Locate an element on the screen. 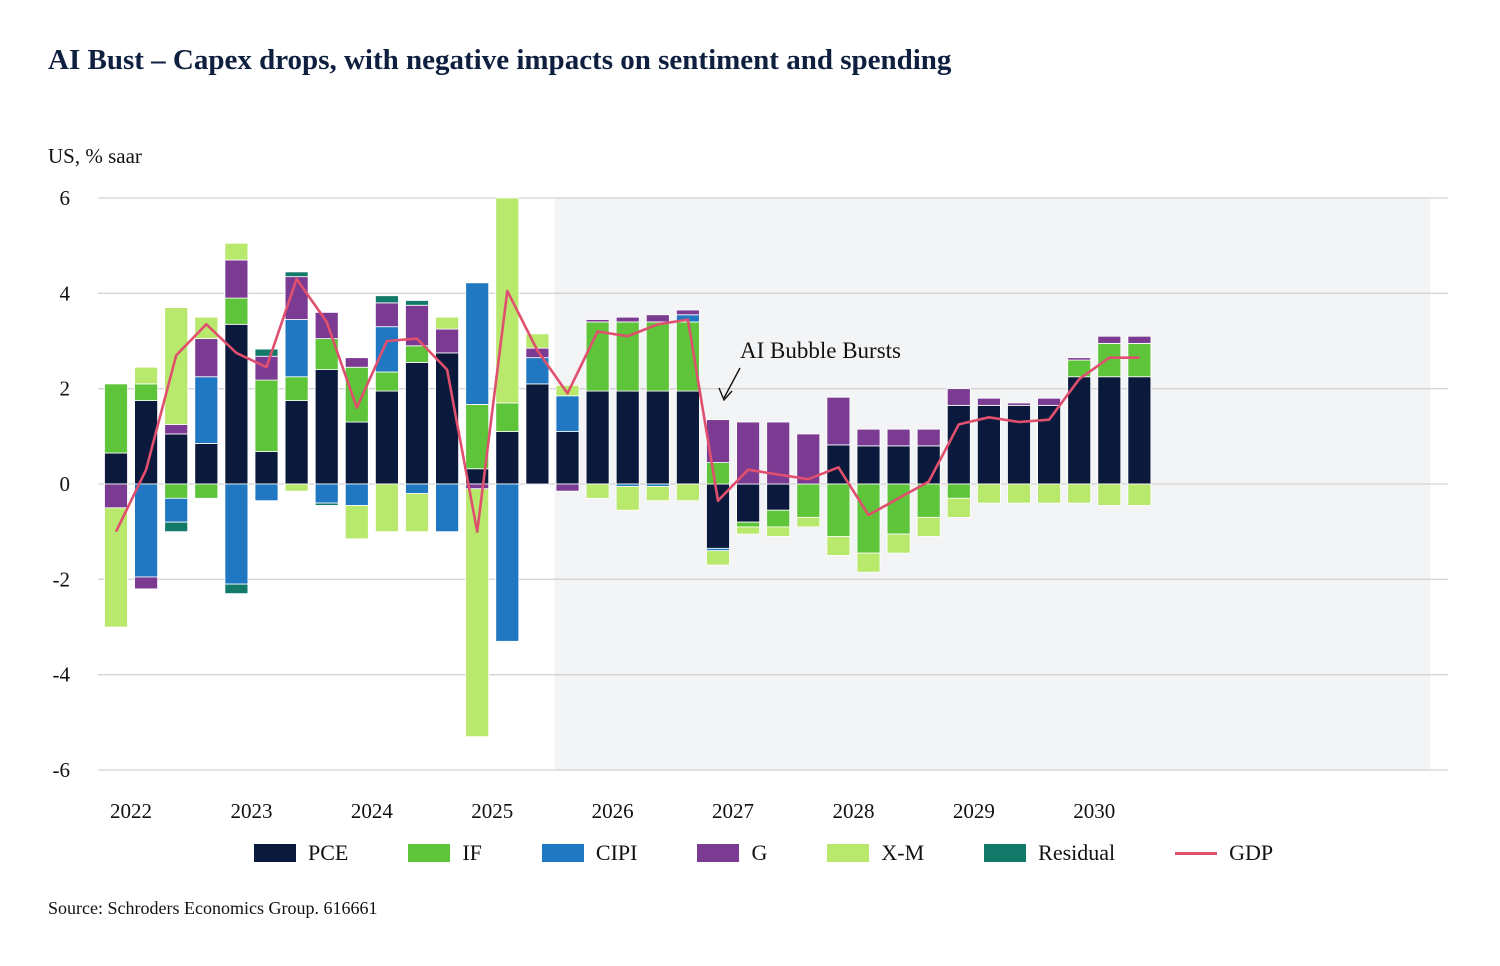  bar-if-2028Q4 is located at coordinates (928, 500).